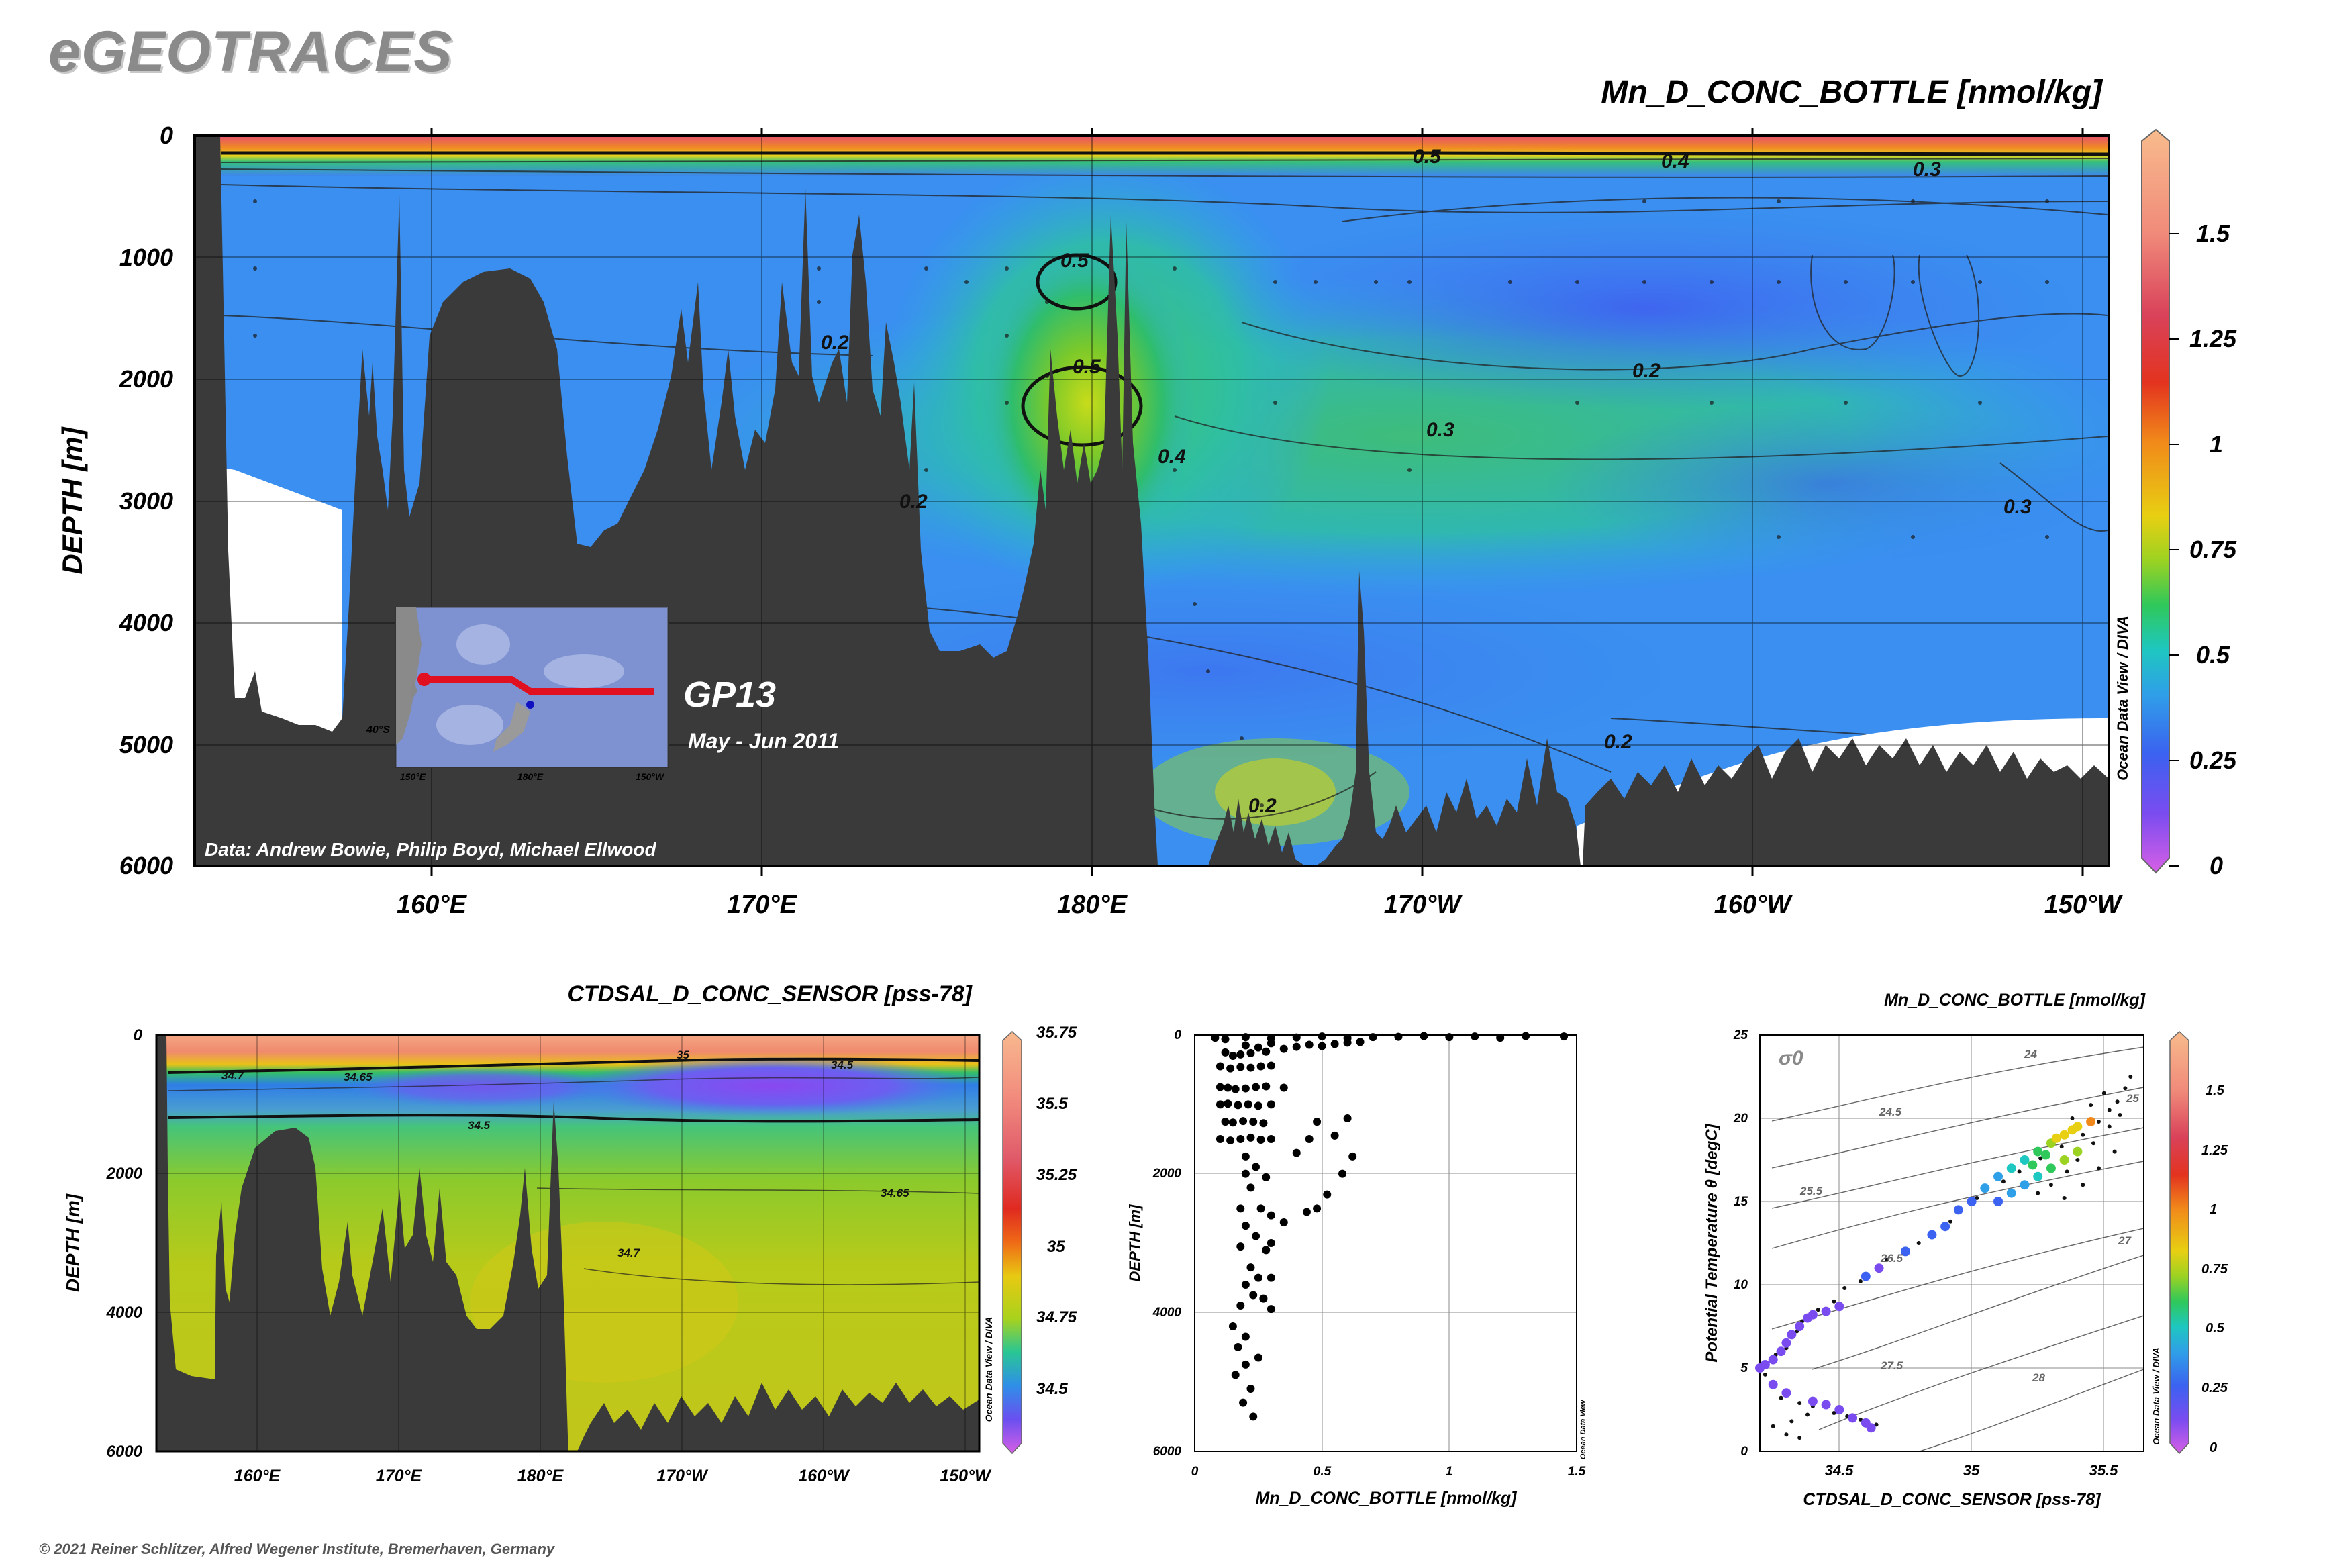 Image resolution: width=2327 pixels, height=1568 pixels. I want to click on contour-label: 34.5, so click(479, 1126).